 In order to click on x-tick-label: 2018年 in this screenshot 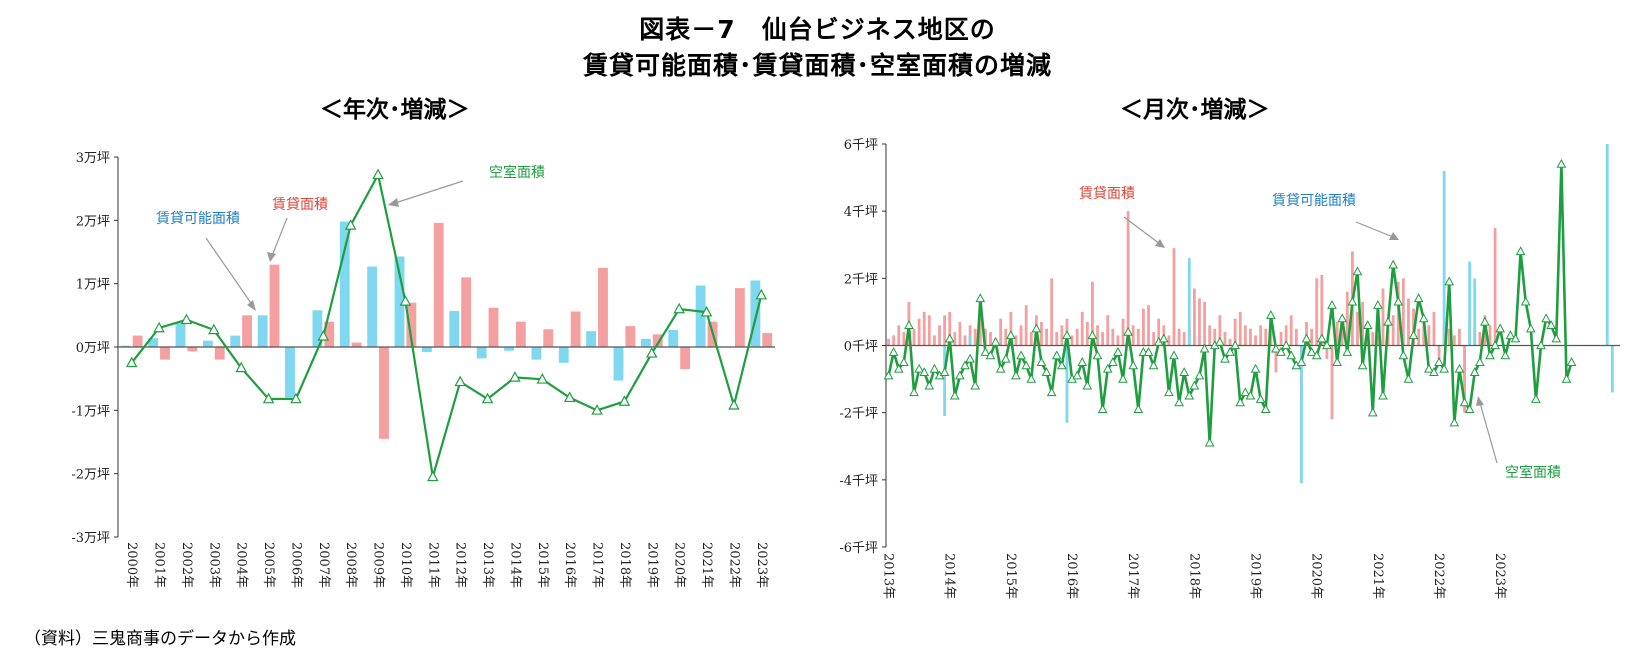, I will do `click(1193, 576)`.